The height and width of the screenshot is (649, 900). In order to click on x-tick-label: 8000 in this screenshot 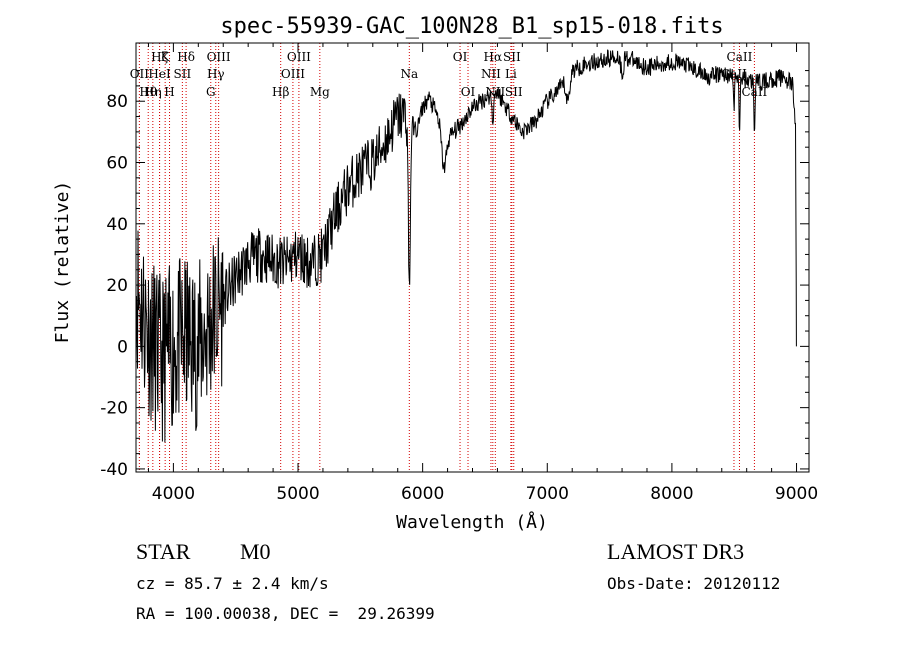, I will do `click(671, 494)`.